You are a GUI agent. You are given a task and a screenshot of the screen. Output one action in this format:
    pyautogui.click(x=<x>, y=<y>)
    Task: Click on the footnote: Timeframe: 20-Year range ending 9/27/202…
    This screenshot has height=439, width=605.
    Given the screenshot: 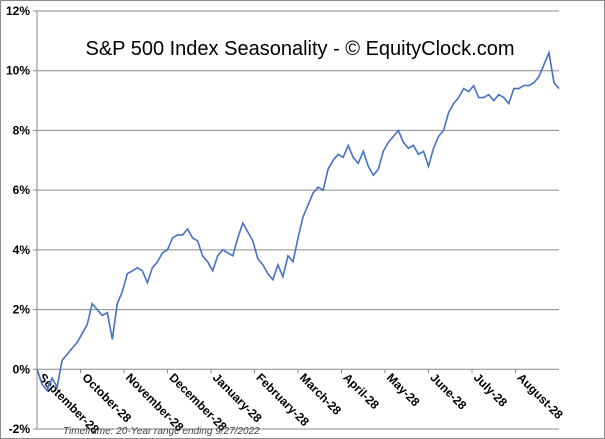 What is the action you would take?
    pyautogui.click(x=161, y=431)
    